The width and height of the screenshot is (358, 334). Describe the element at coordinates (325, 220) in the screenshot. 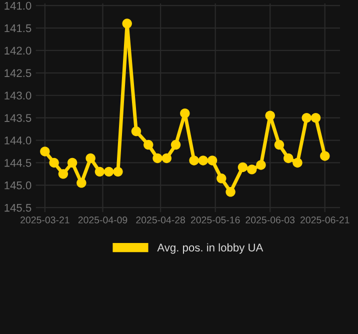

I see `x-tick-label: 2025-06-21` at that location.